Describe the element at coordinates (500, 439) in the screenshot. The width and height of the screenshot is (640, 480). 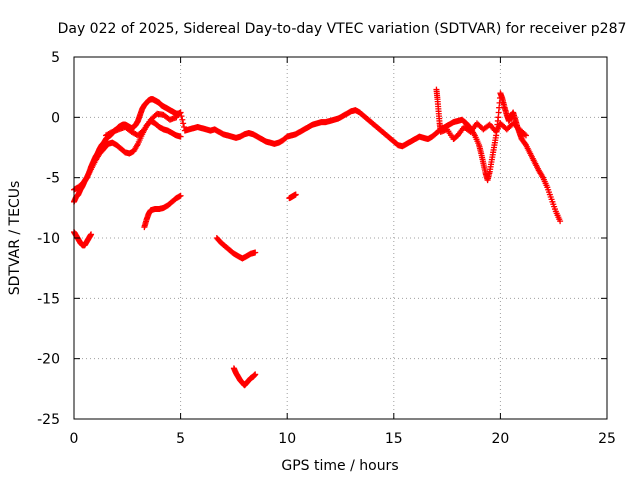
I see `x-tick-label: 20` at that location.